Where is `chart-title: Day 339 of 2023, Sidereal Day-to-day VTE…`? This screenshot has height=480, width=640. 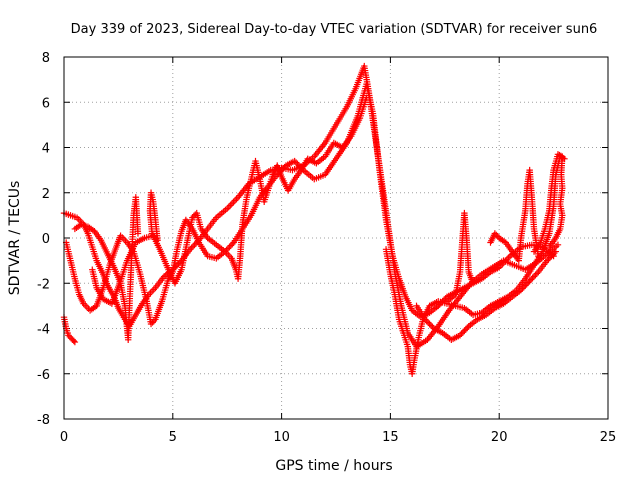
chart-title: Day 339 of 2023, Sidereal Day-to-day VTE… is located at coordinates (334, 29).